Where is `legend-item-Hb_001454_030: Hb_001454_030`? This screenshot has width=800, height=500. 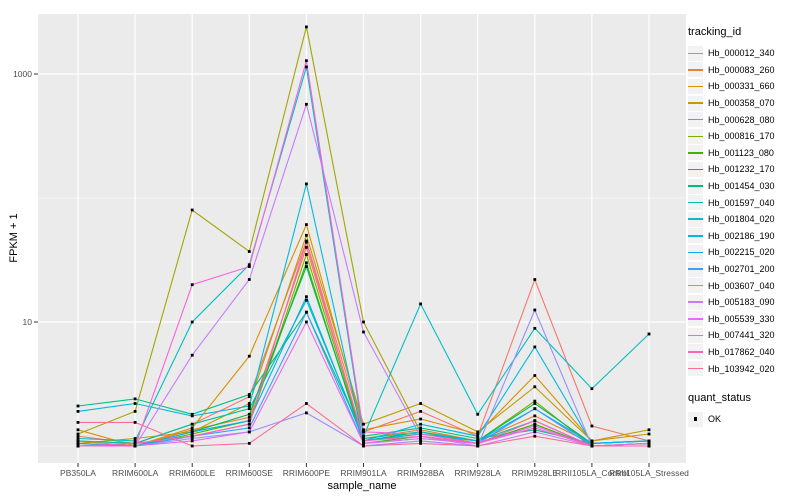 legend-item-Hb_001454_030: Hb_001454_030 is located at coordinates (743, 186).